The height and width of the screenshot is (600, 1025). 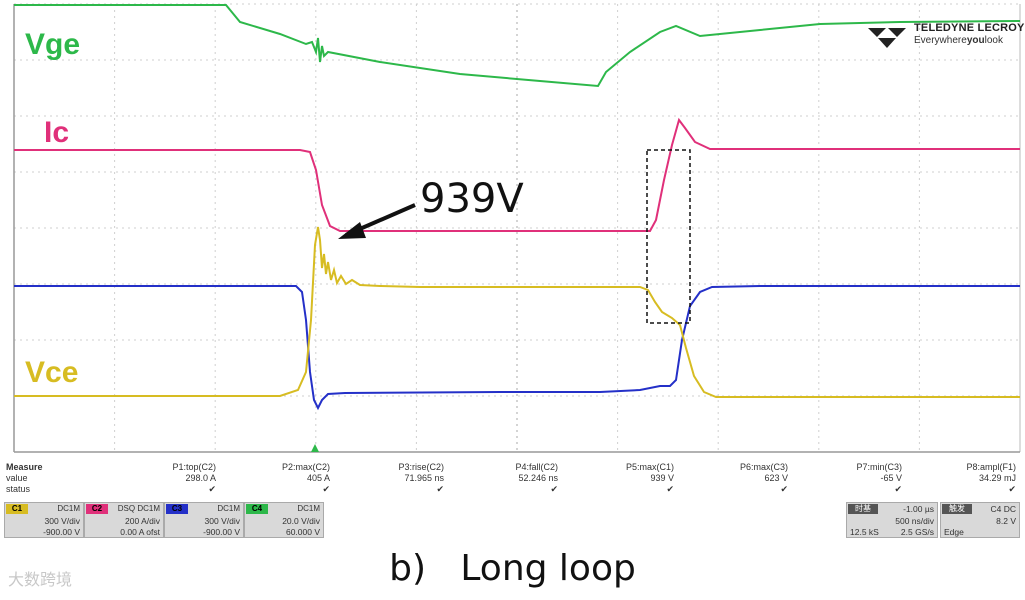 What do you see at coordinates (863, 509) in the screenshot?
I see `timebase-head: 时基` at bounding box center [863, 509].